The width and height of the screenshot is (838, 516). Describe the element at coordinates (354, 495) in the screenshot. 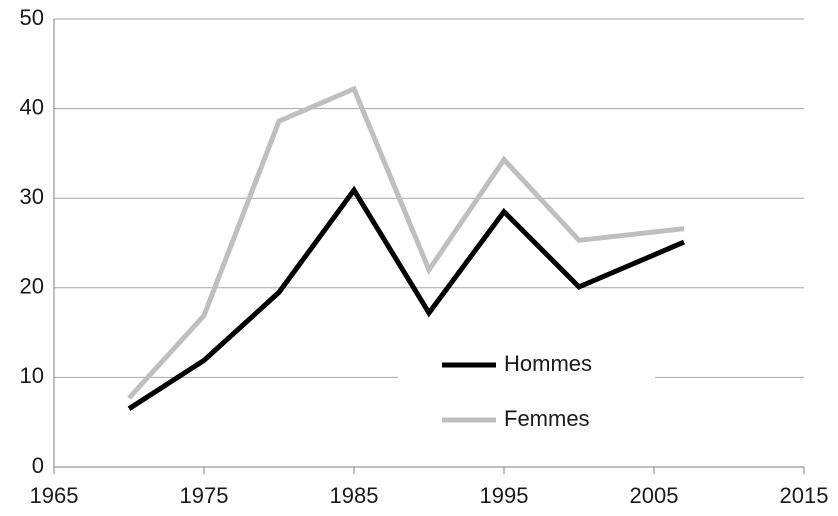

I see `x-tick-label: 1985` at that location.